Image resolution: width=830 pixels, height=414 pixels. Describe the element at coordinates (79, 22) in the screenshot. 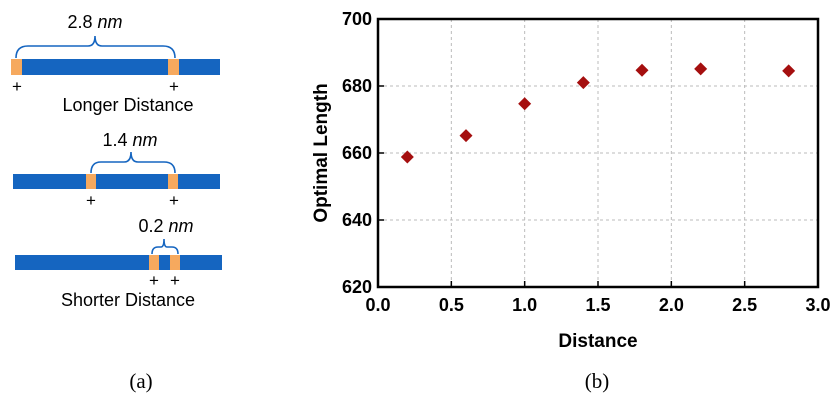

I see `distance-value: 2.8` at that location.